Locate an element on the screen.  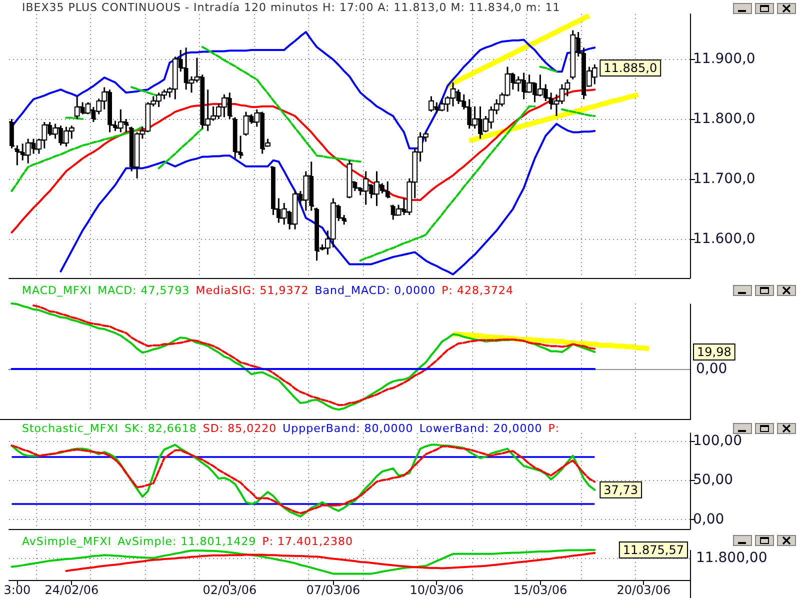
text: 11.885,0 is located at coordinates (631, 68).